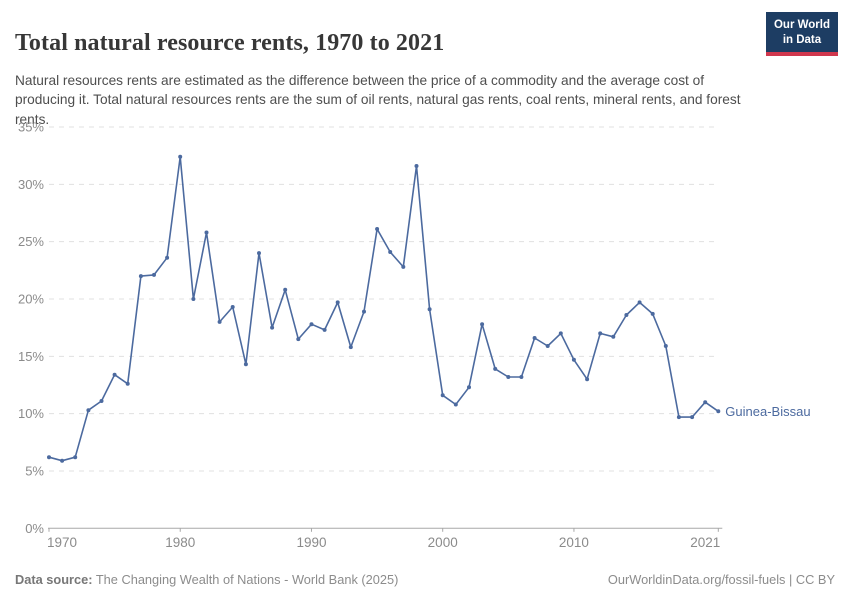  Describe the element at coordinates (34, 528) in the screenshot. I see `y-axis-tick-label: 0%` at that location.